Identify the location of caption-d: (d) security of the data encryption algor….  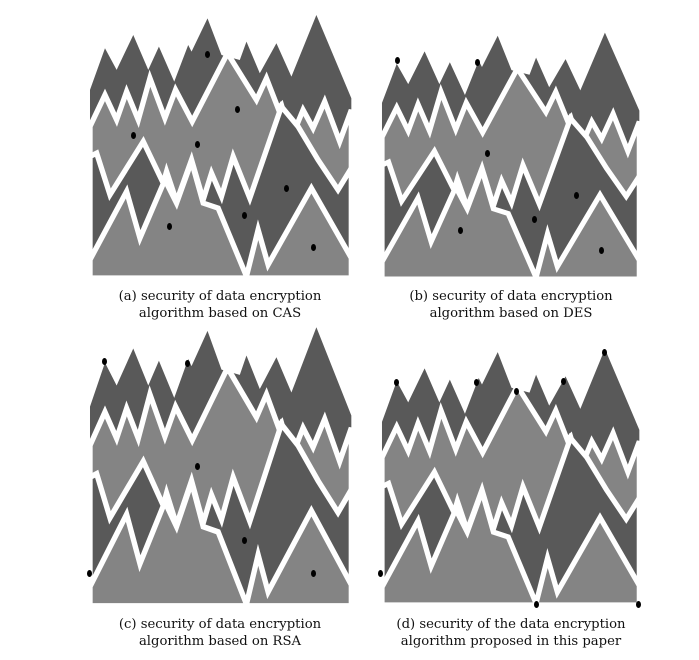
(511, 633).